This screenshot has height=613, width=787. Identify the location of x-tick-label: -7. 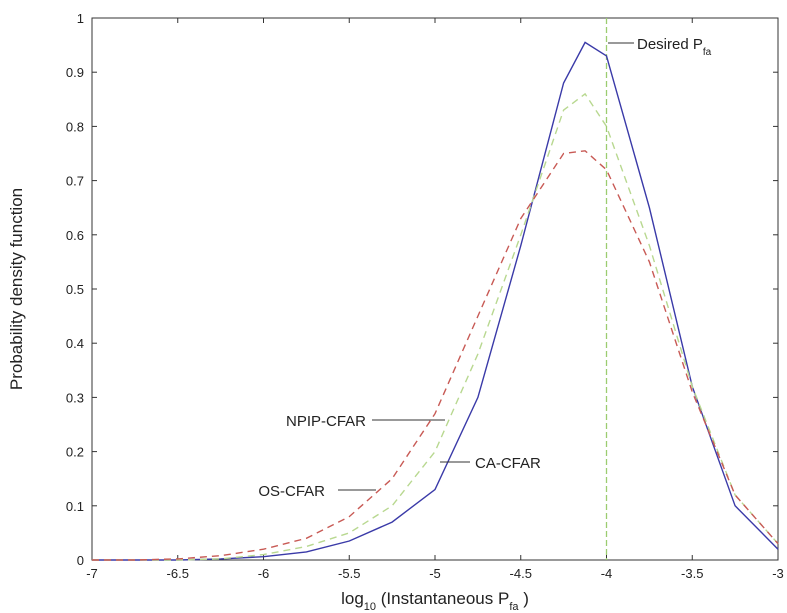
(92, 573).